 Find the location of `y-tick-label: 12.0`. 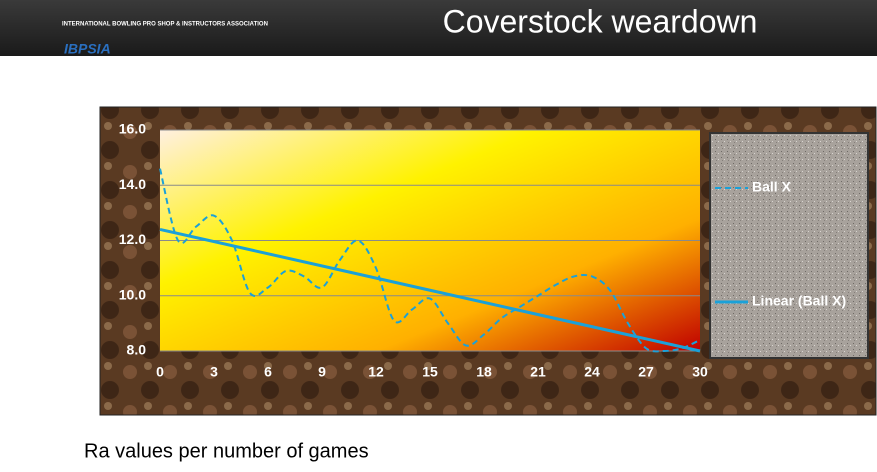

y-tick-label: 12.0 is located at coordinates (132, 239).